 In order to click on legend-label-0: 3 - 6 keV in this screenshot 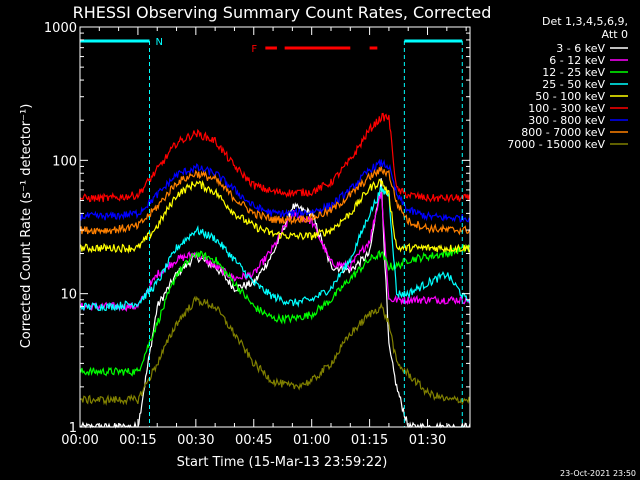, I will do `click(580, 48)`.